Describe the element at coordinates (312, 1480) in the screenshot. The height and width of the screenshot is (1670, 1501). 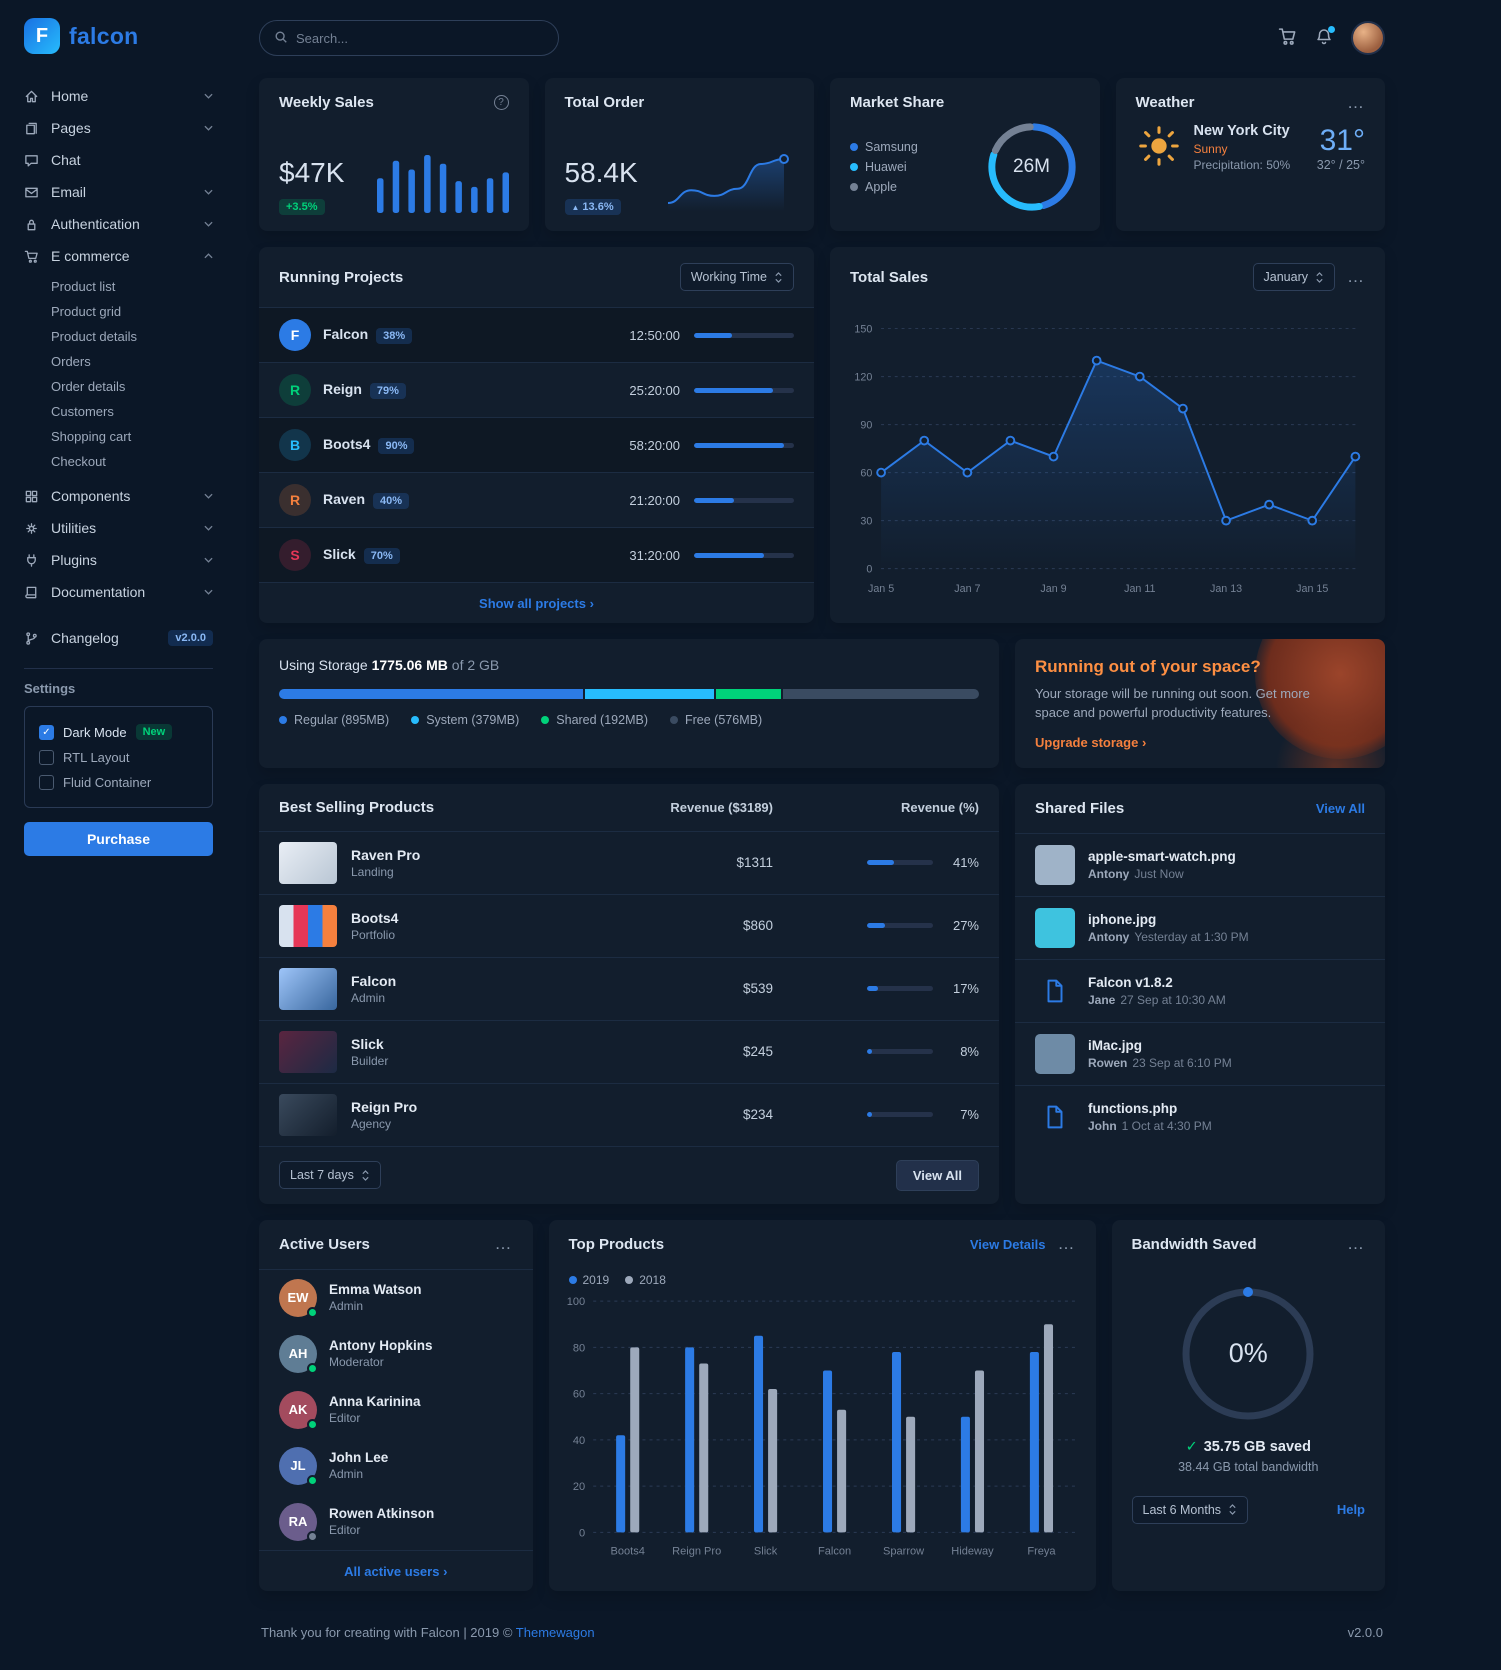
I see `status-badge` at that location.